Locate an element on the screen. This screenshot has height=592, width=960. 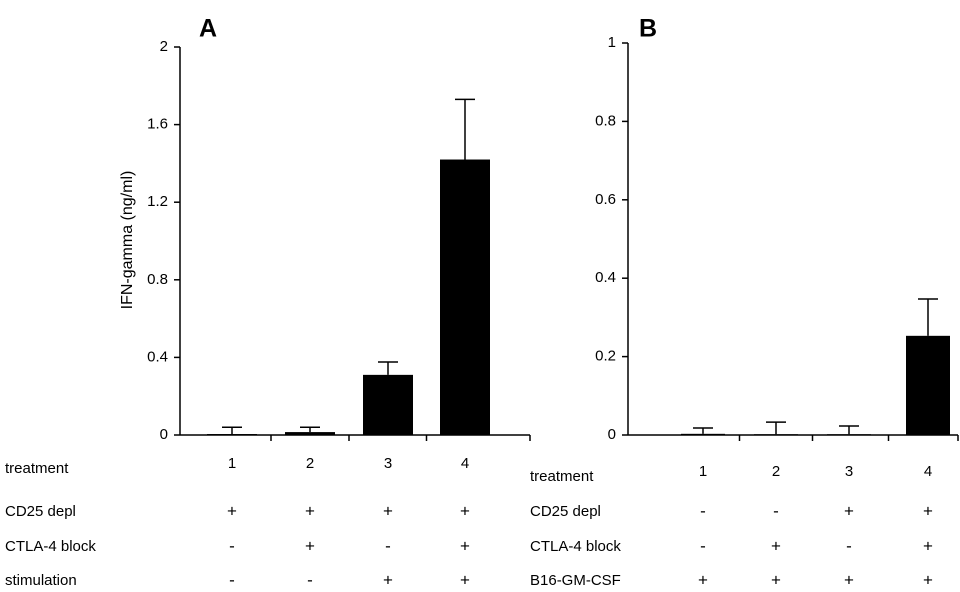
condition-name: B16-GM-CSF is located at coordinates (575, 580).